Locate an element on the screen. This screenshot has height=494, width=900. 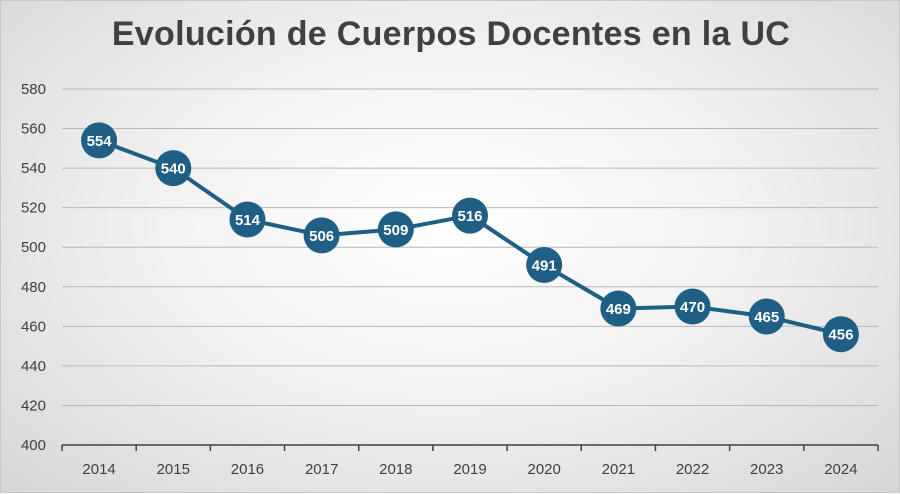
y-tick-label: 540 is located at coordinates (33, 168).